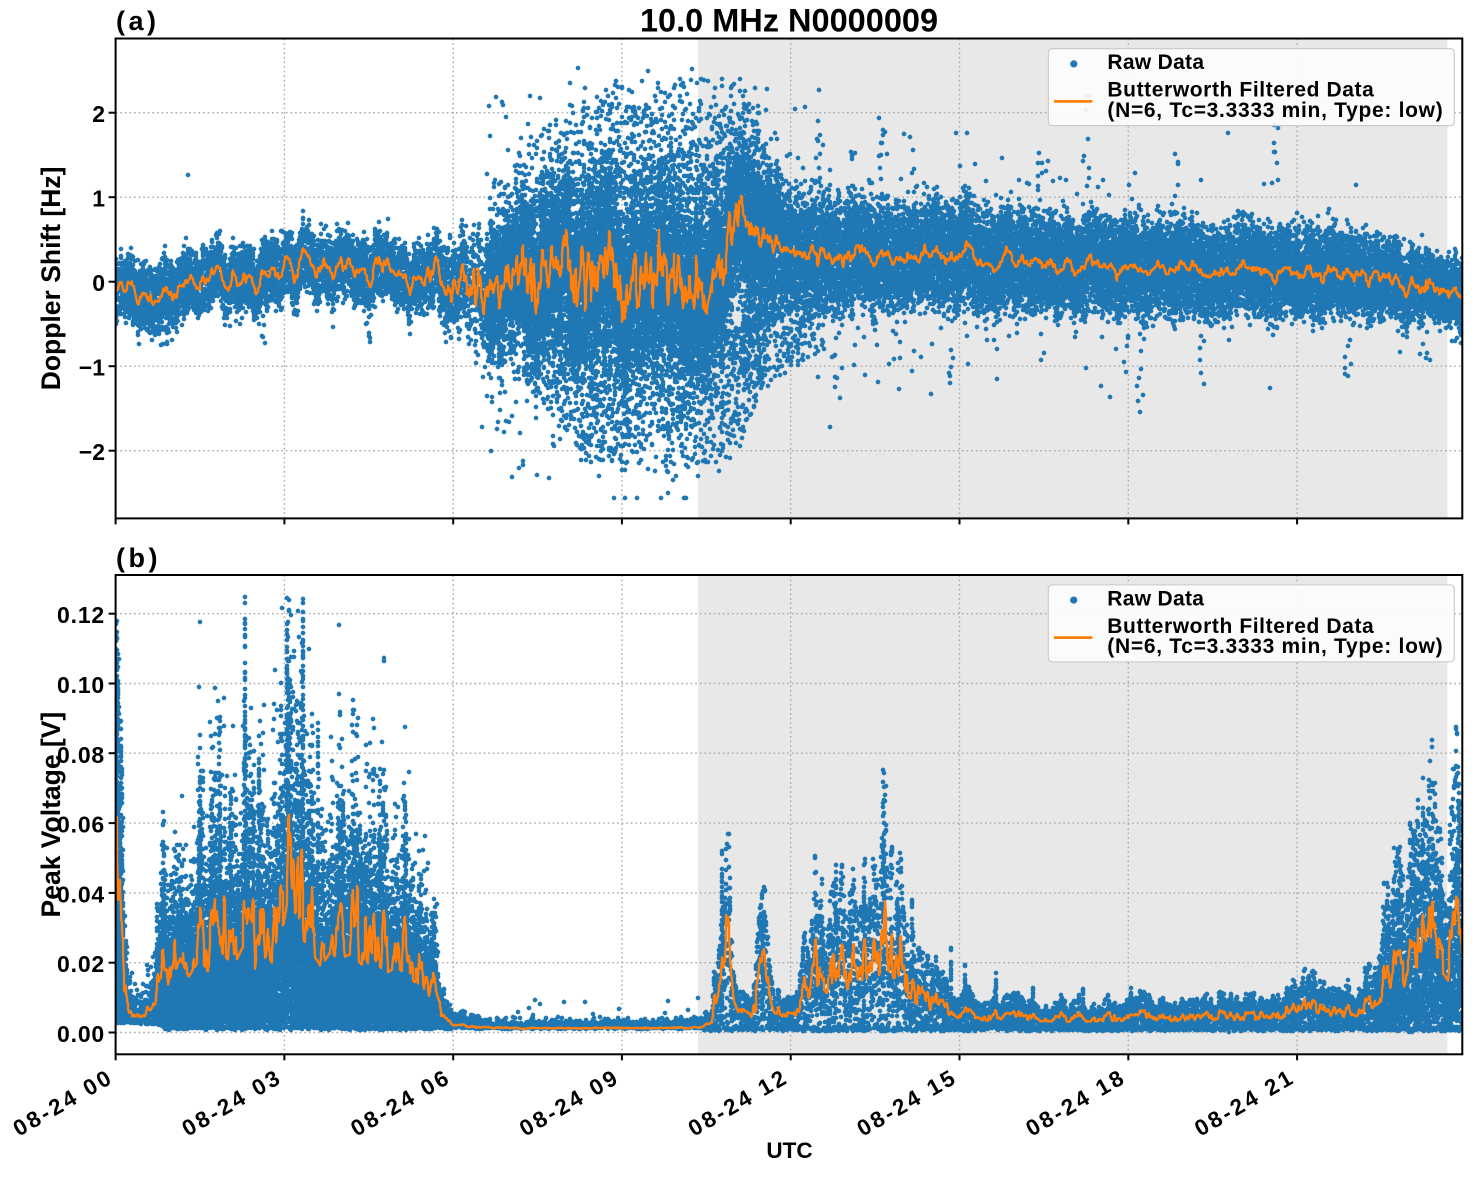 This screenshot has height=1177, width=1472. What do you see at coordinates (81, 685) in the screenshot?
I see `svg-text: 0.10` at bounding box center [81, 685].